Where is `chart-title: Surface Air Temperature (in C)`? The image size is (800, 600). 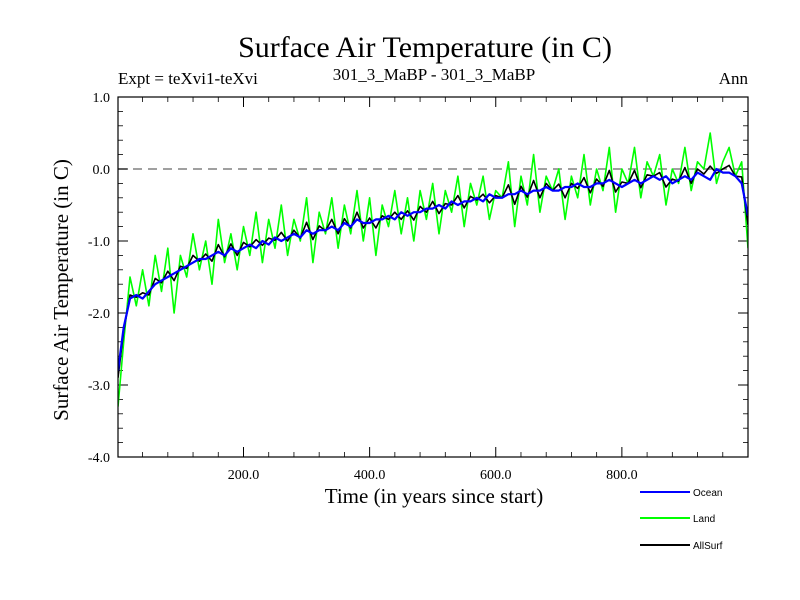
chart-title: Surface Air Temperature (in C) is located at coordinates (425, 47).